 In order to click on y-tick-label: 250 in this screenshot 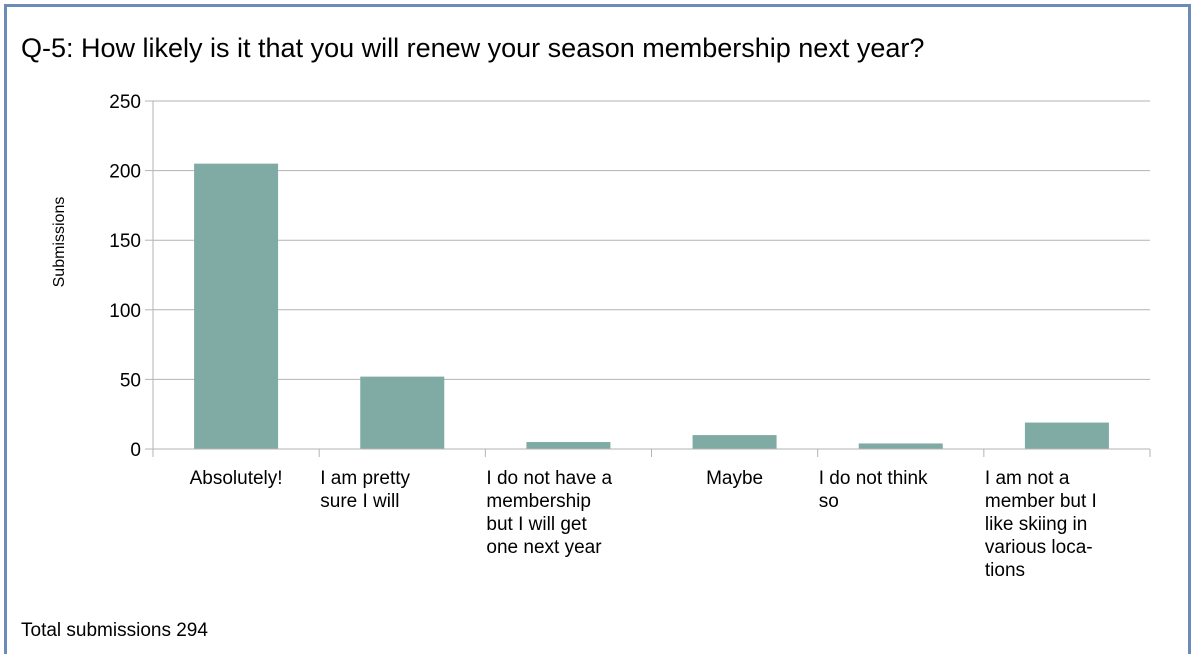, I will do `click(125, 102)`.